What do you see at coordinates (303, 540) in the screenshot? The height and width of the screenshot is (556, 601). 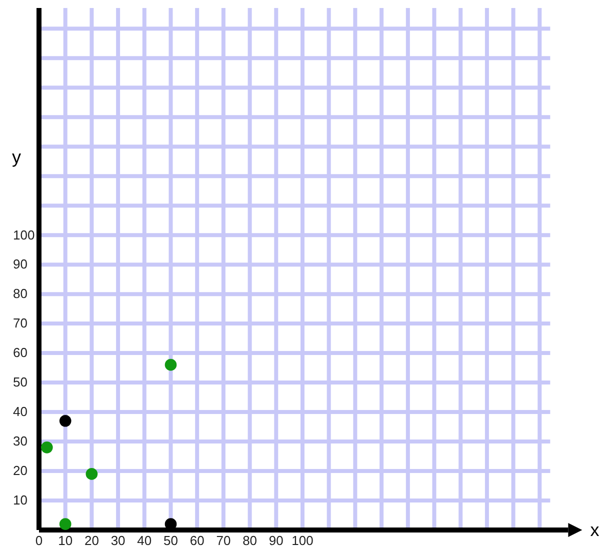 I see `x-tick-label: 100` at bounding box center [303, 540].